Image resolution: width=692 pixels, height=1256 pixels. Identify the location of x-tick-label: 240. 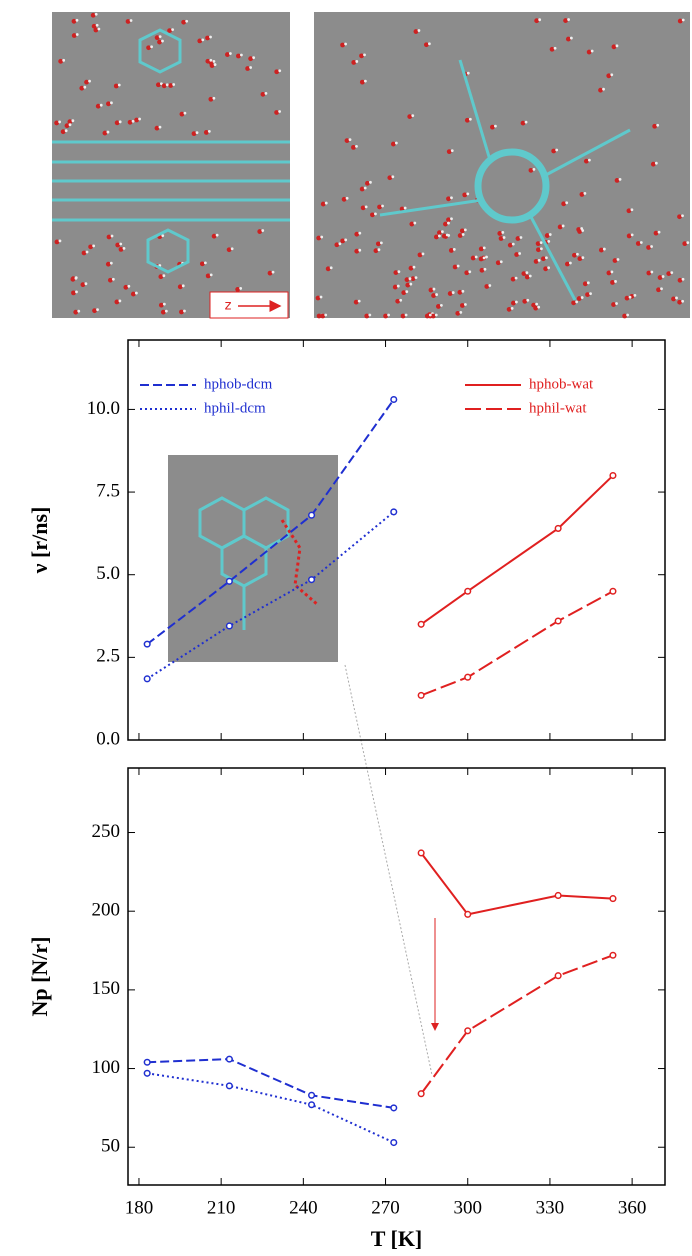
(303, 1207).